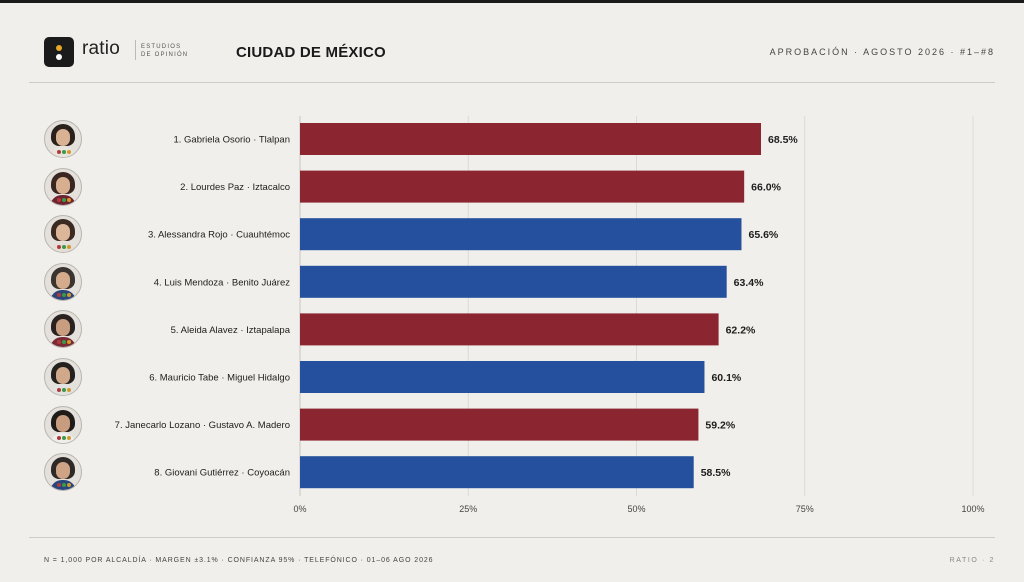 The width and height of the screenshot is (1024, 582). I want to click on category-label: 3. Alessandra Rojo · Cuauhtémoc, so click(219, 235).